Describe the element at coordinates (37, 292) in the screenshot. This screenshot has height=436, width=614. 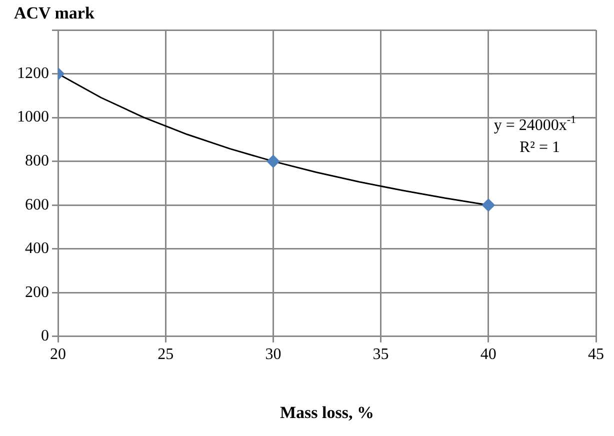
I see `y-tick-label: 200` at that location.